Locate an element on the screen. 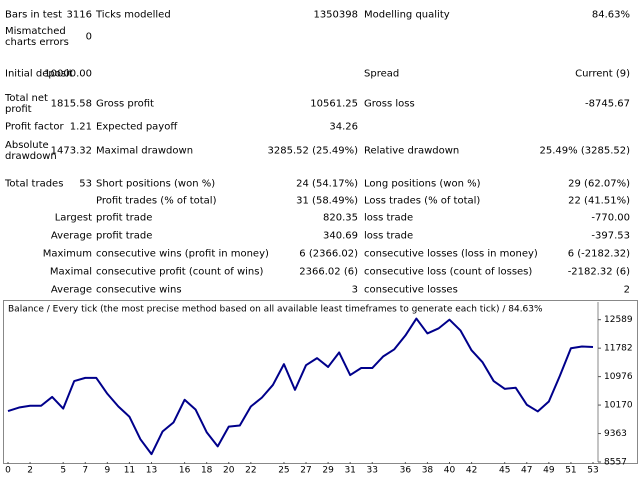 The height and width of the screenshot is (480, 640). x-tick-label: 33 is located at coordinates (372, 471).